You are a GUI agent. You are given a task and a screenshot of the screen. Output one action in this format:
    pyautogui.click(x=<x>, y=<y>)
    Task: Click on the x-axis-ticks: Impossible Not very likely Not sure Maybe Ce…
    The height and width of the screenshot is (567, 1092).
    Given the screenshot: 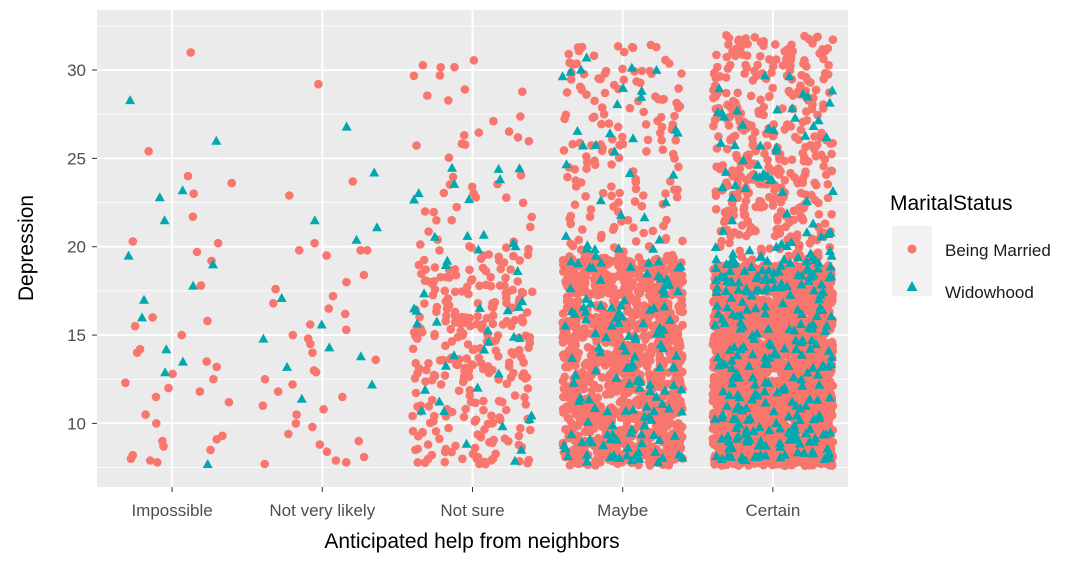 What is the action you would take?
    pyautogui.click(x=465, y=503)
    